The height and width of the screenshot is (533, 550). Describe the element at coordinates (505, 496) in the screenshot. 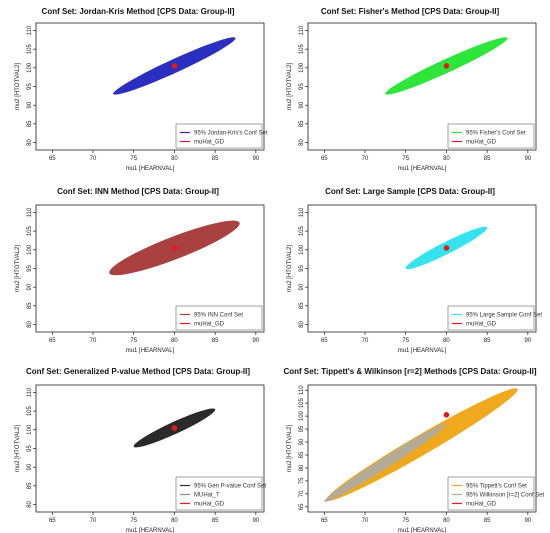

I see `legend-entry-label: 95% Wilkinson [r=2] Conf Set` at that location.